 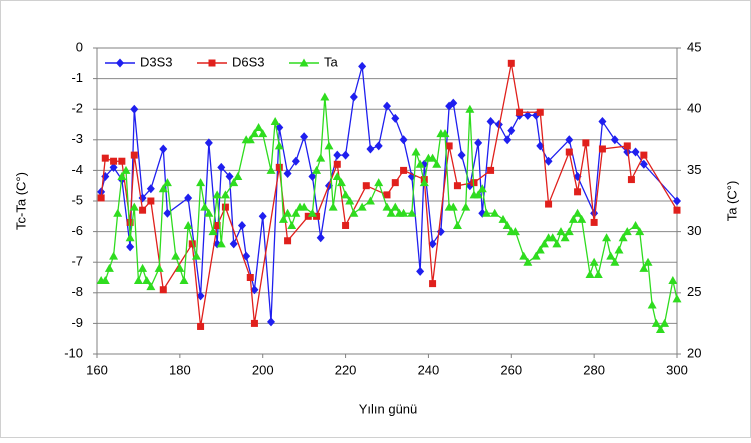 I want to click on y-tick-label: -6, so click(x=77, y=230).